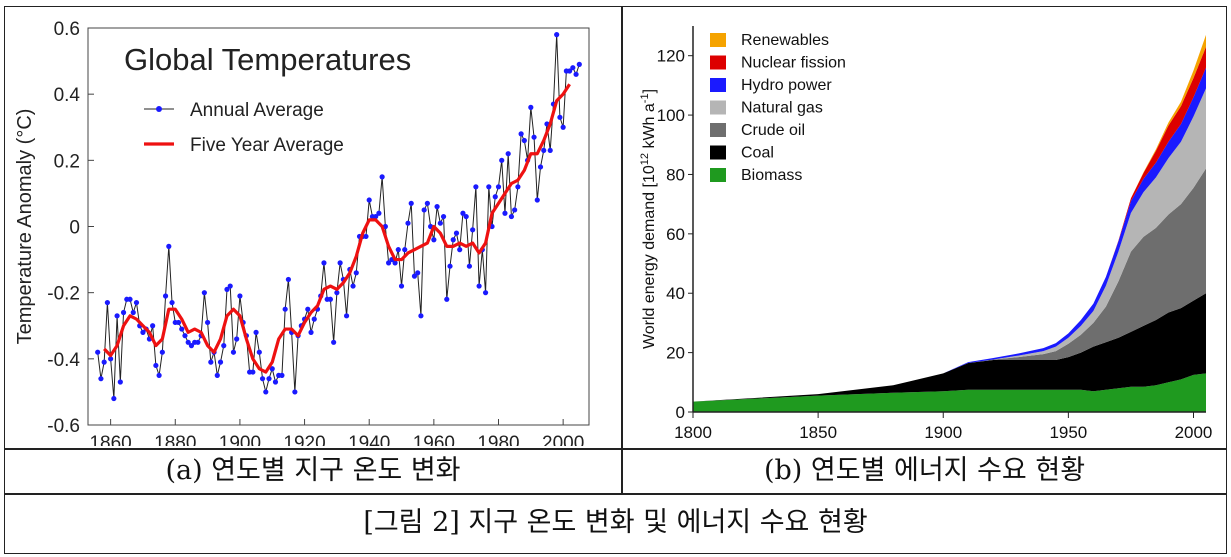 Image resolution: width=1231 pixels, height=557 pixels. What do you see at coordinates (369, 439) in the screenshot?
I see `x-tick-label: 1940` at bounding box center [369, 439].